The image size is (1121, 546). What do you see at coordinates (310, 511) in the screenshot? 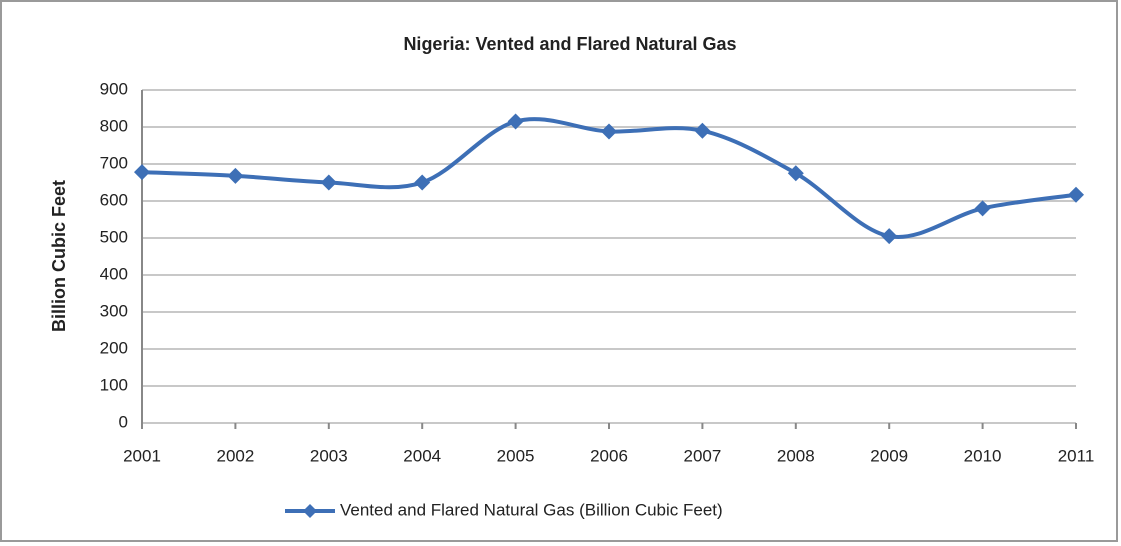
I see `legend-marker` at bounding box center [310, 511].